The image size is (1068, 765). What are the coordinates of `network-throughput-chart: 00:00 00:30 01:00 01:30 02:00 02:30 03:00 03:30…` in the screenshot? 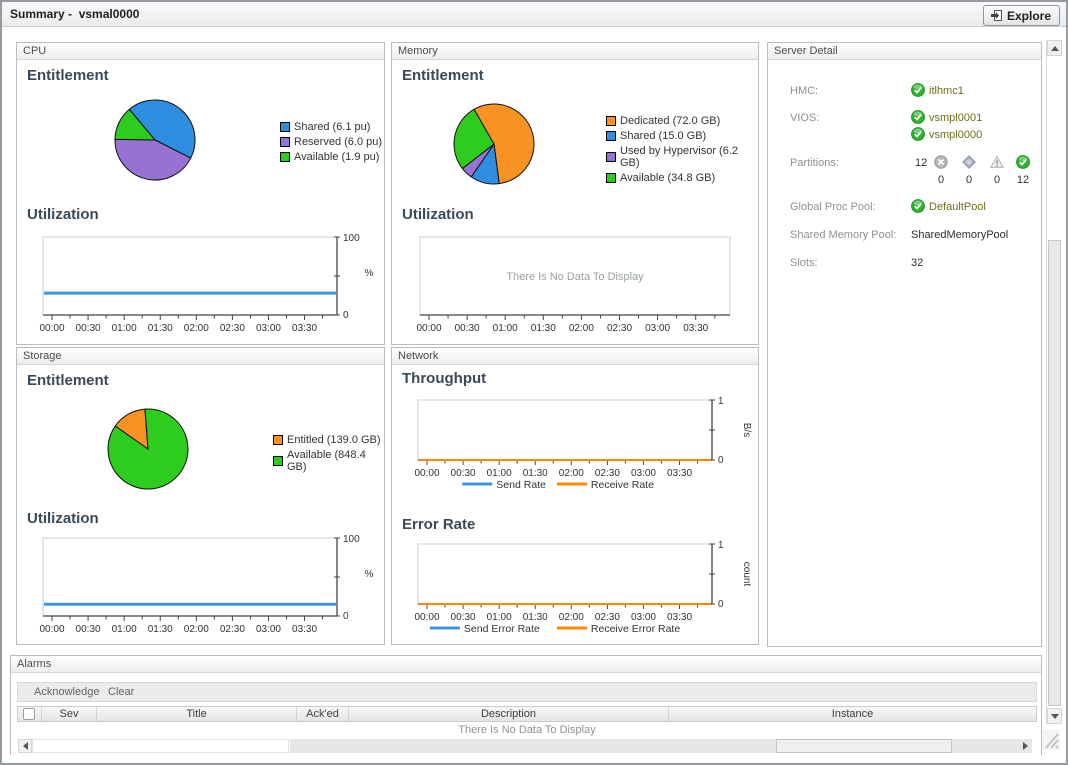 It's located at (584, 445).